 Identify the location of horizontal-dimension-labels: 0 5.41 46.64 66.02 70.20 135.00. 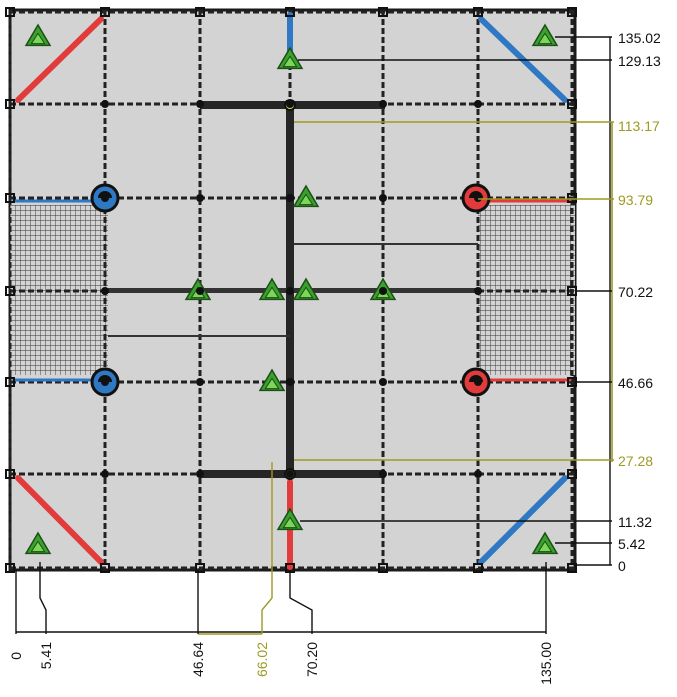
(281, 663).